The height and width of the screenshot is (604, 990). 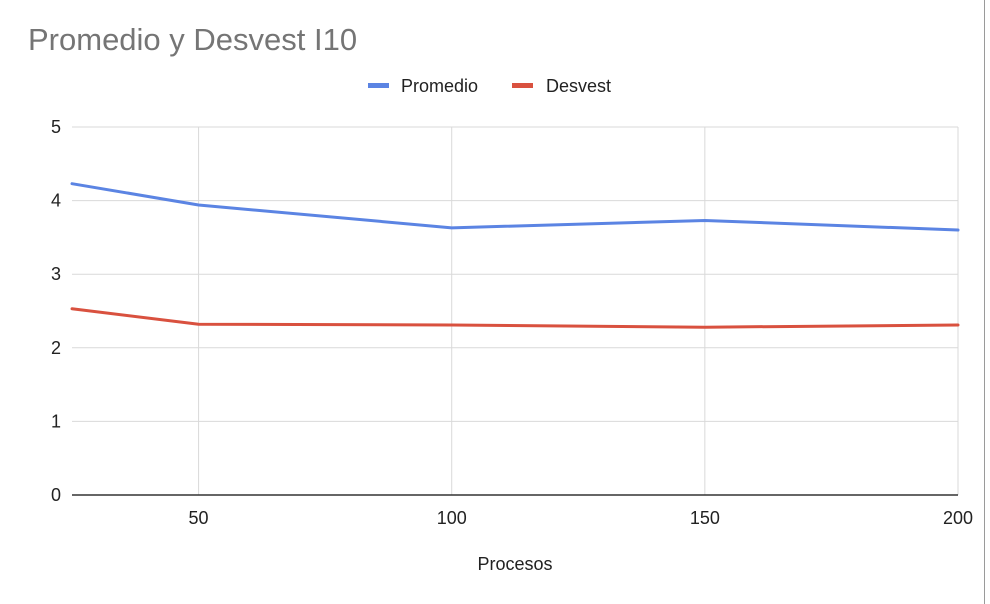 I want to click on legend-label-desvest: Desvest, so click(x=578, y=86).